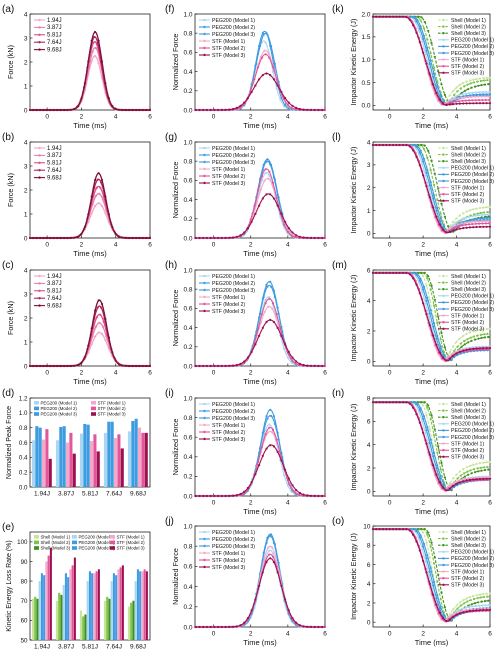 The width and height of the screenshot is (500, 663). What do you see at coordinates (369, 211) in the screenshot?
I see `y-tick-label: 1` at bounding box center [369, 211].